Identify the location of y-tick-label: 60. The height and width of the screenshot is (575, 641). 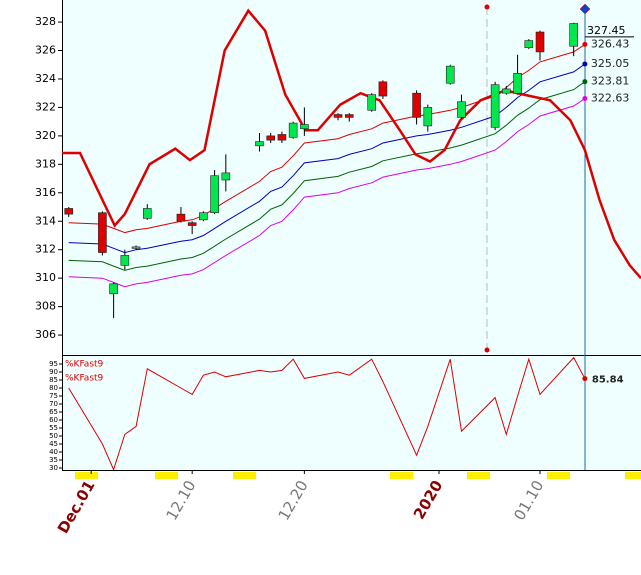
(53, 420).